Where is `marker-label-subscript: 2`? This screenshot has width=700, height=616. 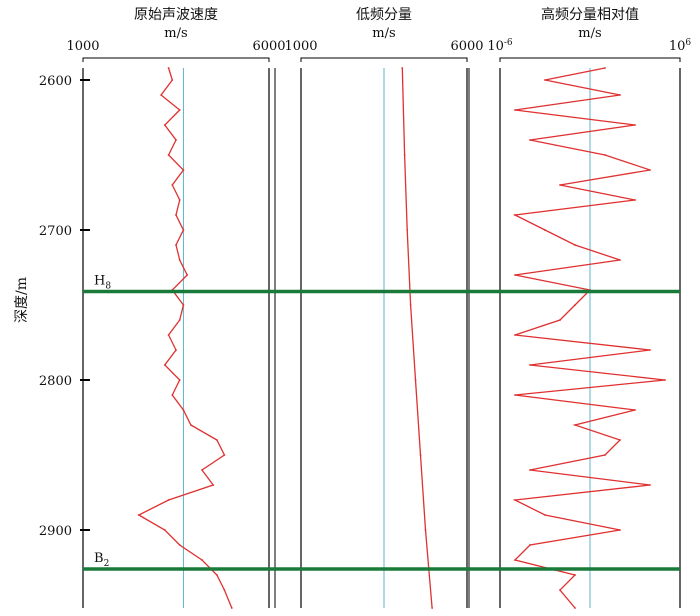
marker-label-subscript: 2 is located at coordinates (107, 564).